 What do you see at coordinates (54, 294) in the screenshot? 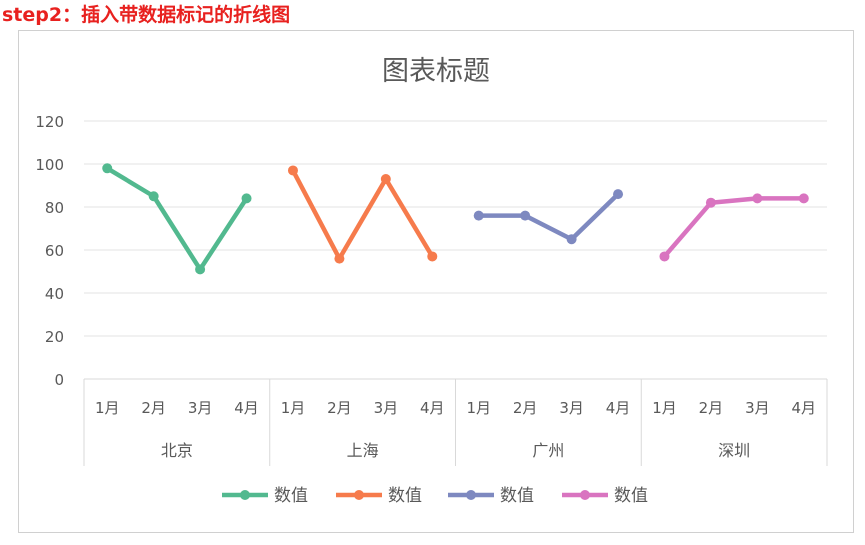
I see `y-tick-label: 40` at bounding box center [54, 294].